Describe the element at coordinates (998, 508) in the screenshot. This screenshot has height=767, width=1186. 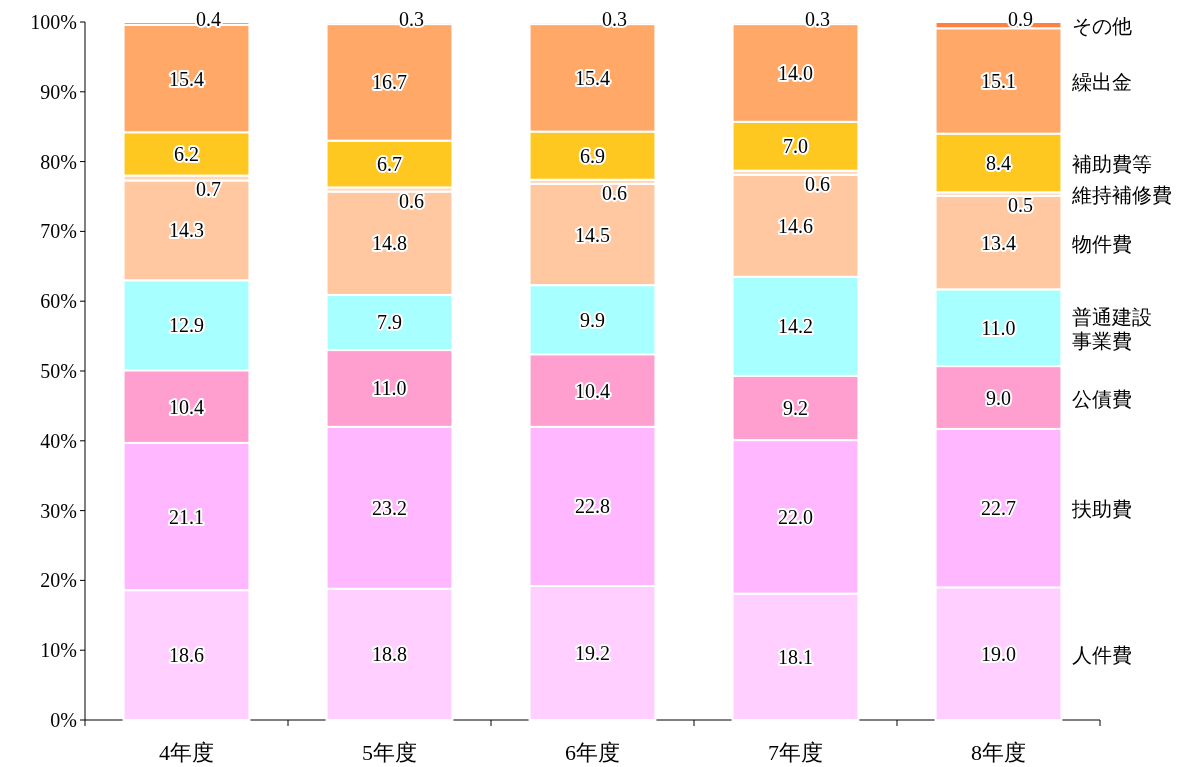
I see `data-label: 22.7` at that location.